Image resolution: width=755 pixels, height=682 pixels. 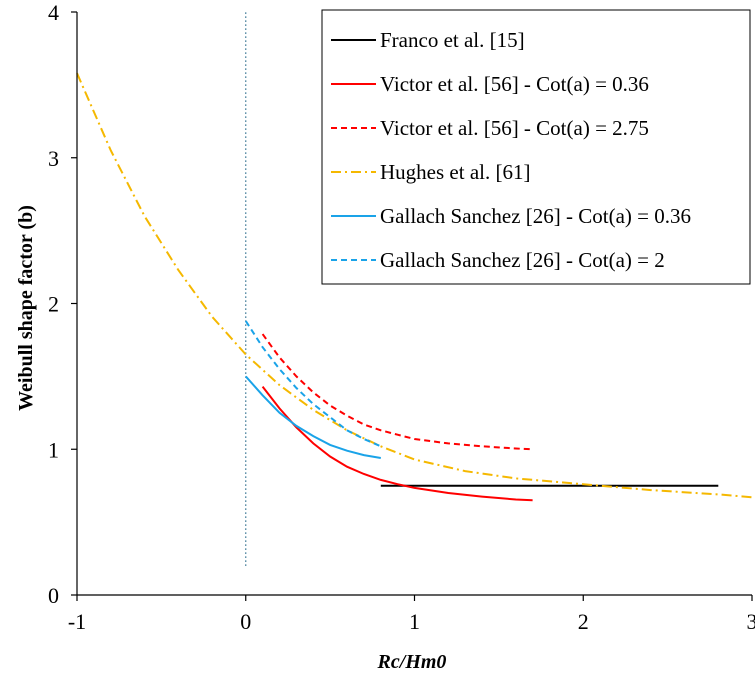 I want to click on legend-label: Franco et al. [15], so click(x=452, y=40).